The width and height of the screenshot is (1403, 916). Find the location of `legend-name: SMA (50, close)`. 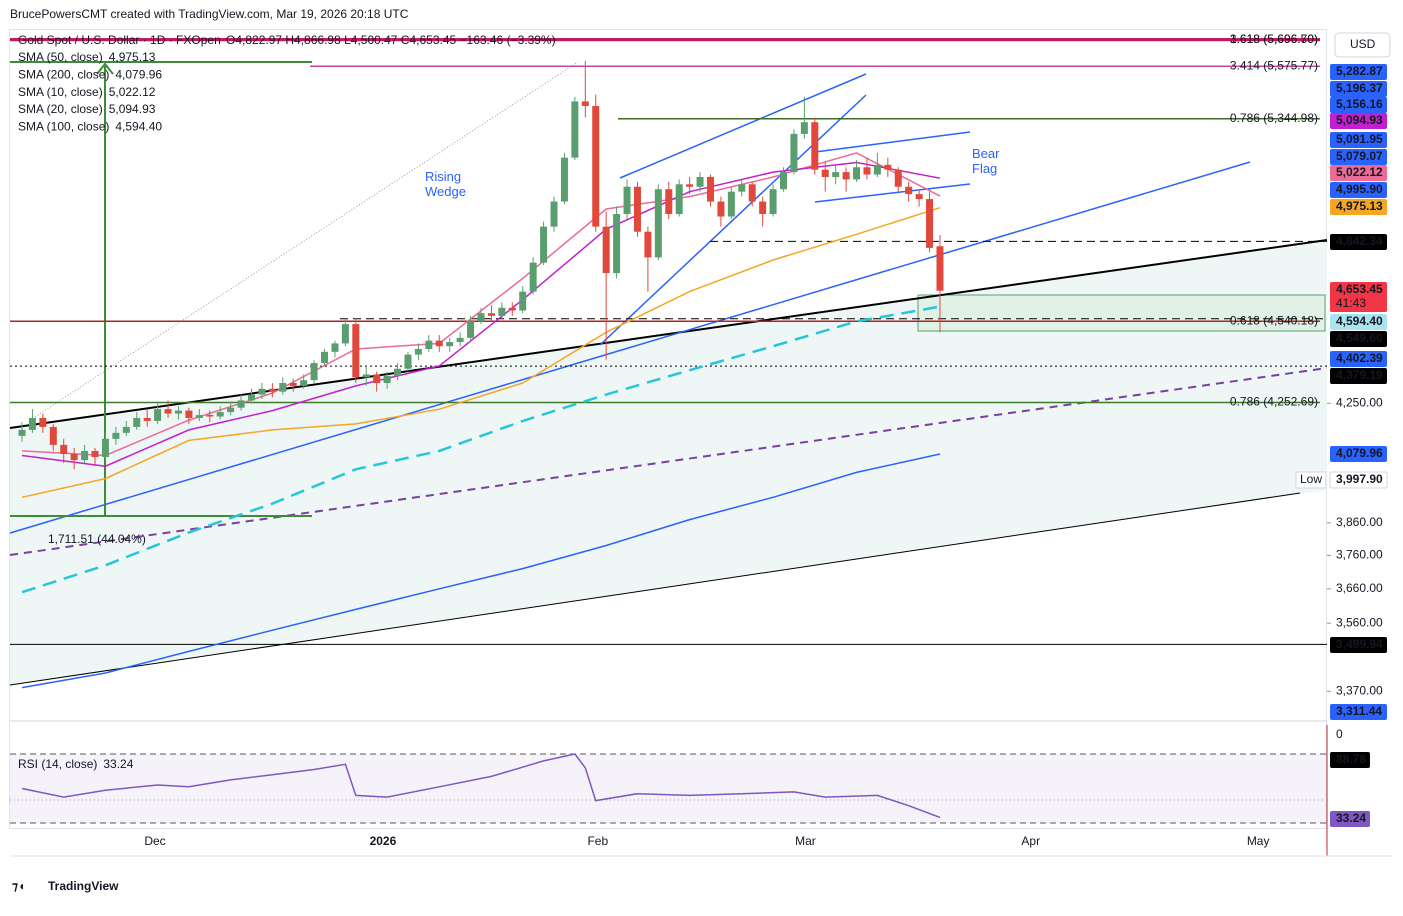

legend-name: SMA (50, close) is located at coordinates (60, 57).